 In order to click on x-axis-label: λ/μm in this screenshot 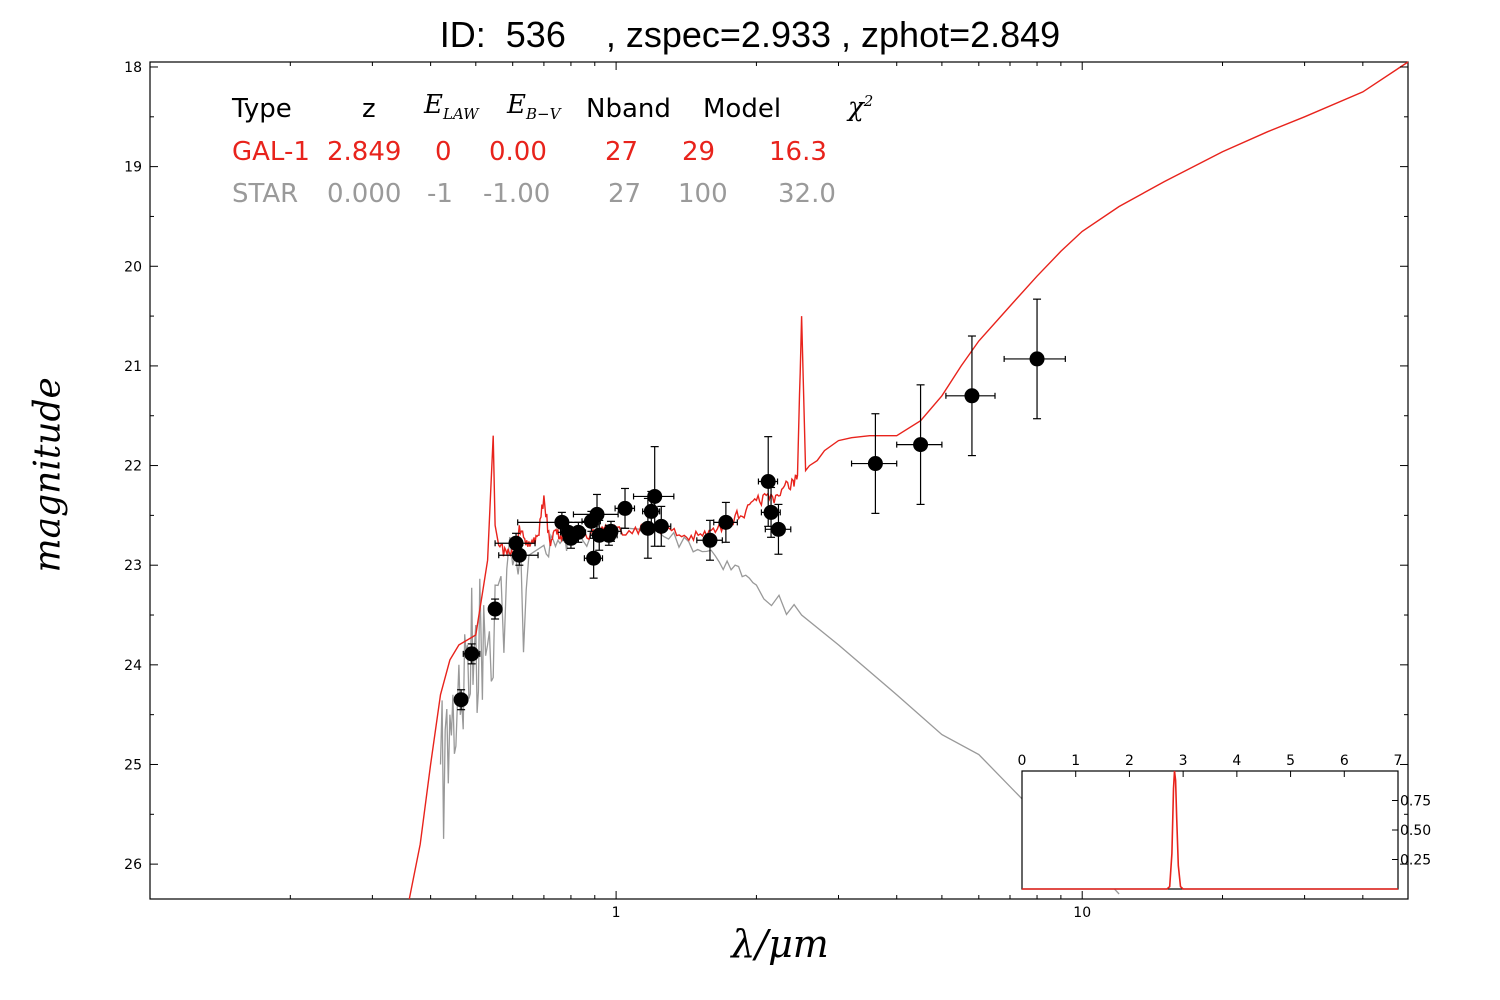, I will do `click(780, 944)`.